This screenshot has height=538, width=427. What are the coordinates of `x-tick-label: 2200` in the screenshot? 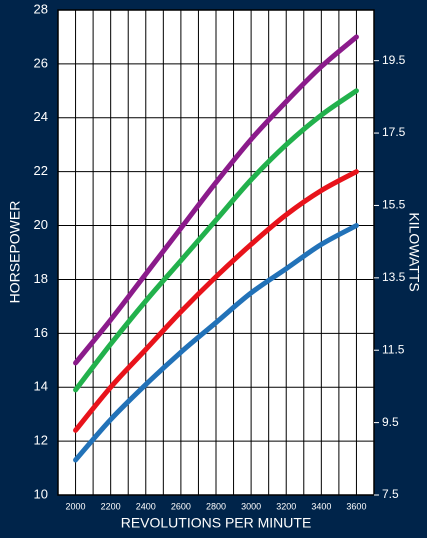 It's located at (111, 506).